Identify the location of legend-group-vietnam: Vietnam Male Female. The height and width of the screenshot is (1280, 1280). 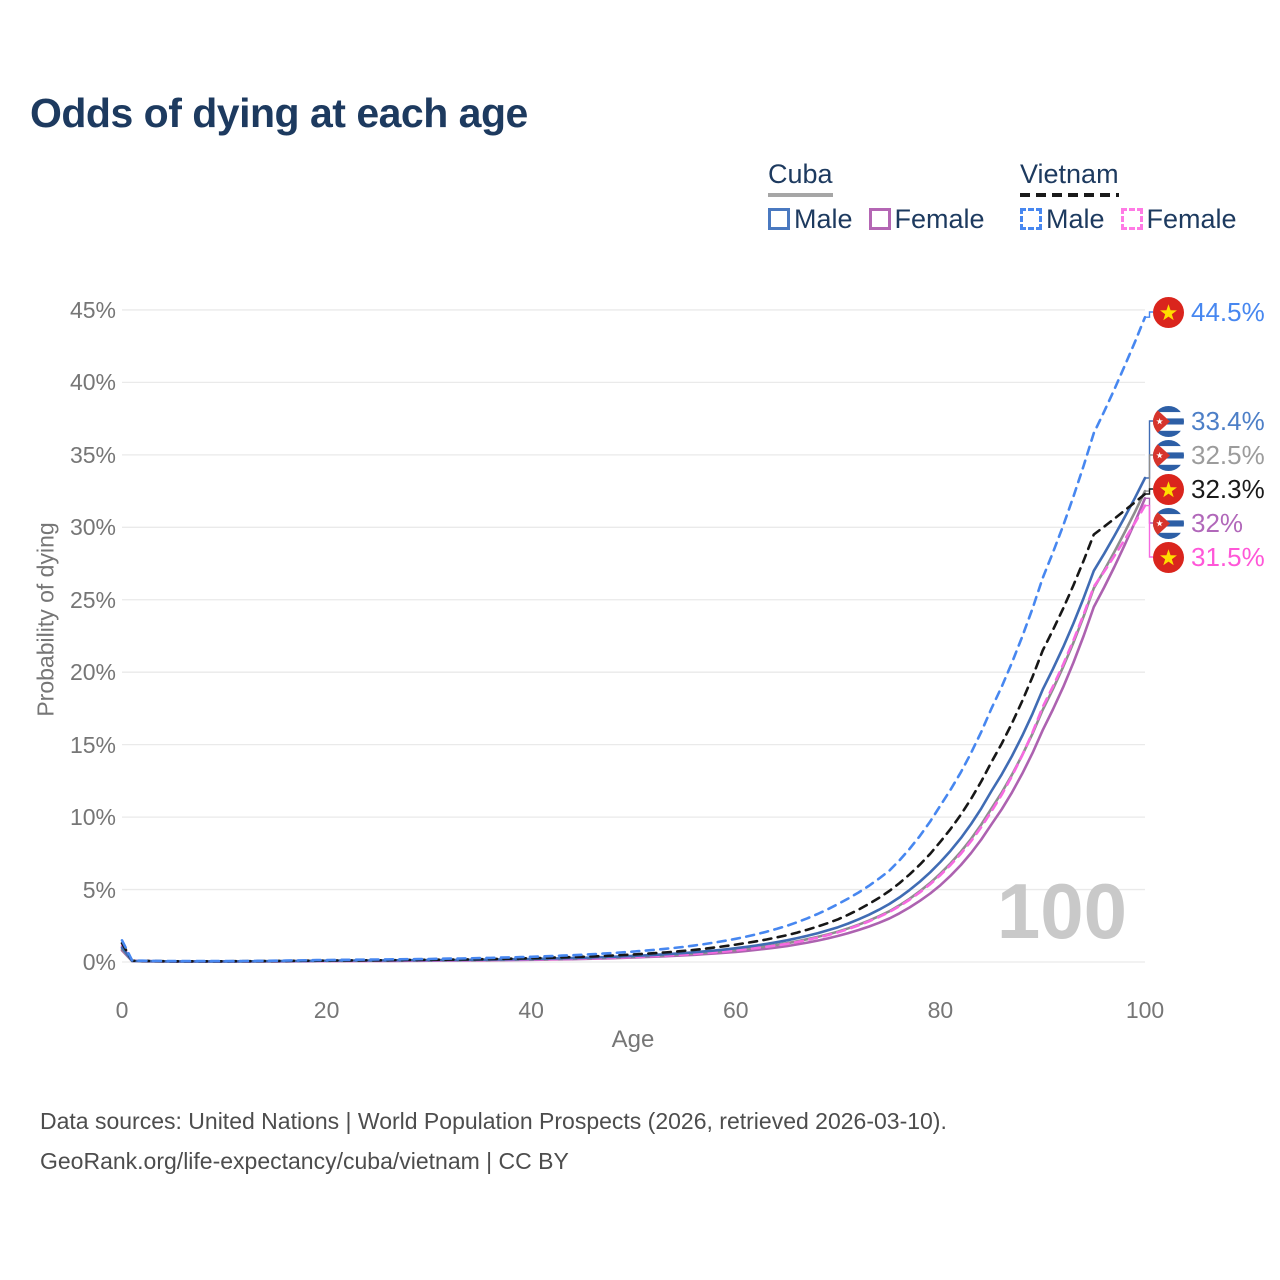
(1136, 195).